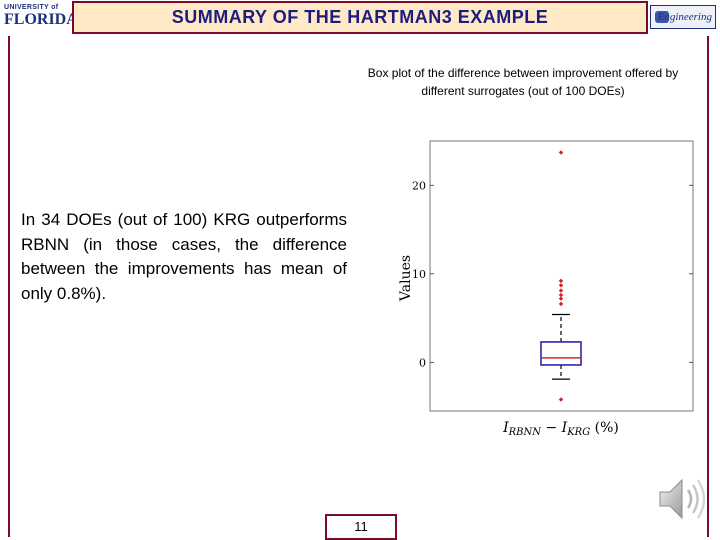 Image resolution: width=720 pixels, height=540 pixels. I want to click on slide-title: SUMMARY OF THE HARTMAN3 EXAMPLE, so click(360, 17).